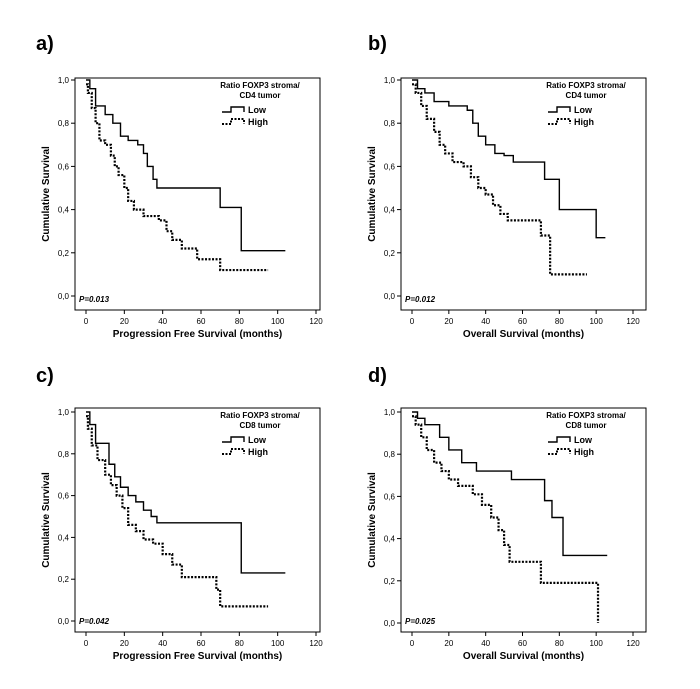  What do you see at coordinates (420, 621) in the screenshot?
I see `p-value-label: P=0.025` at bounding box center [420, 621].